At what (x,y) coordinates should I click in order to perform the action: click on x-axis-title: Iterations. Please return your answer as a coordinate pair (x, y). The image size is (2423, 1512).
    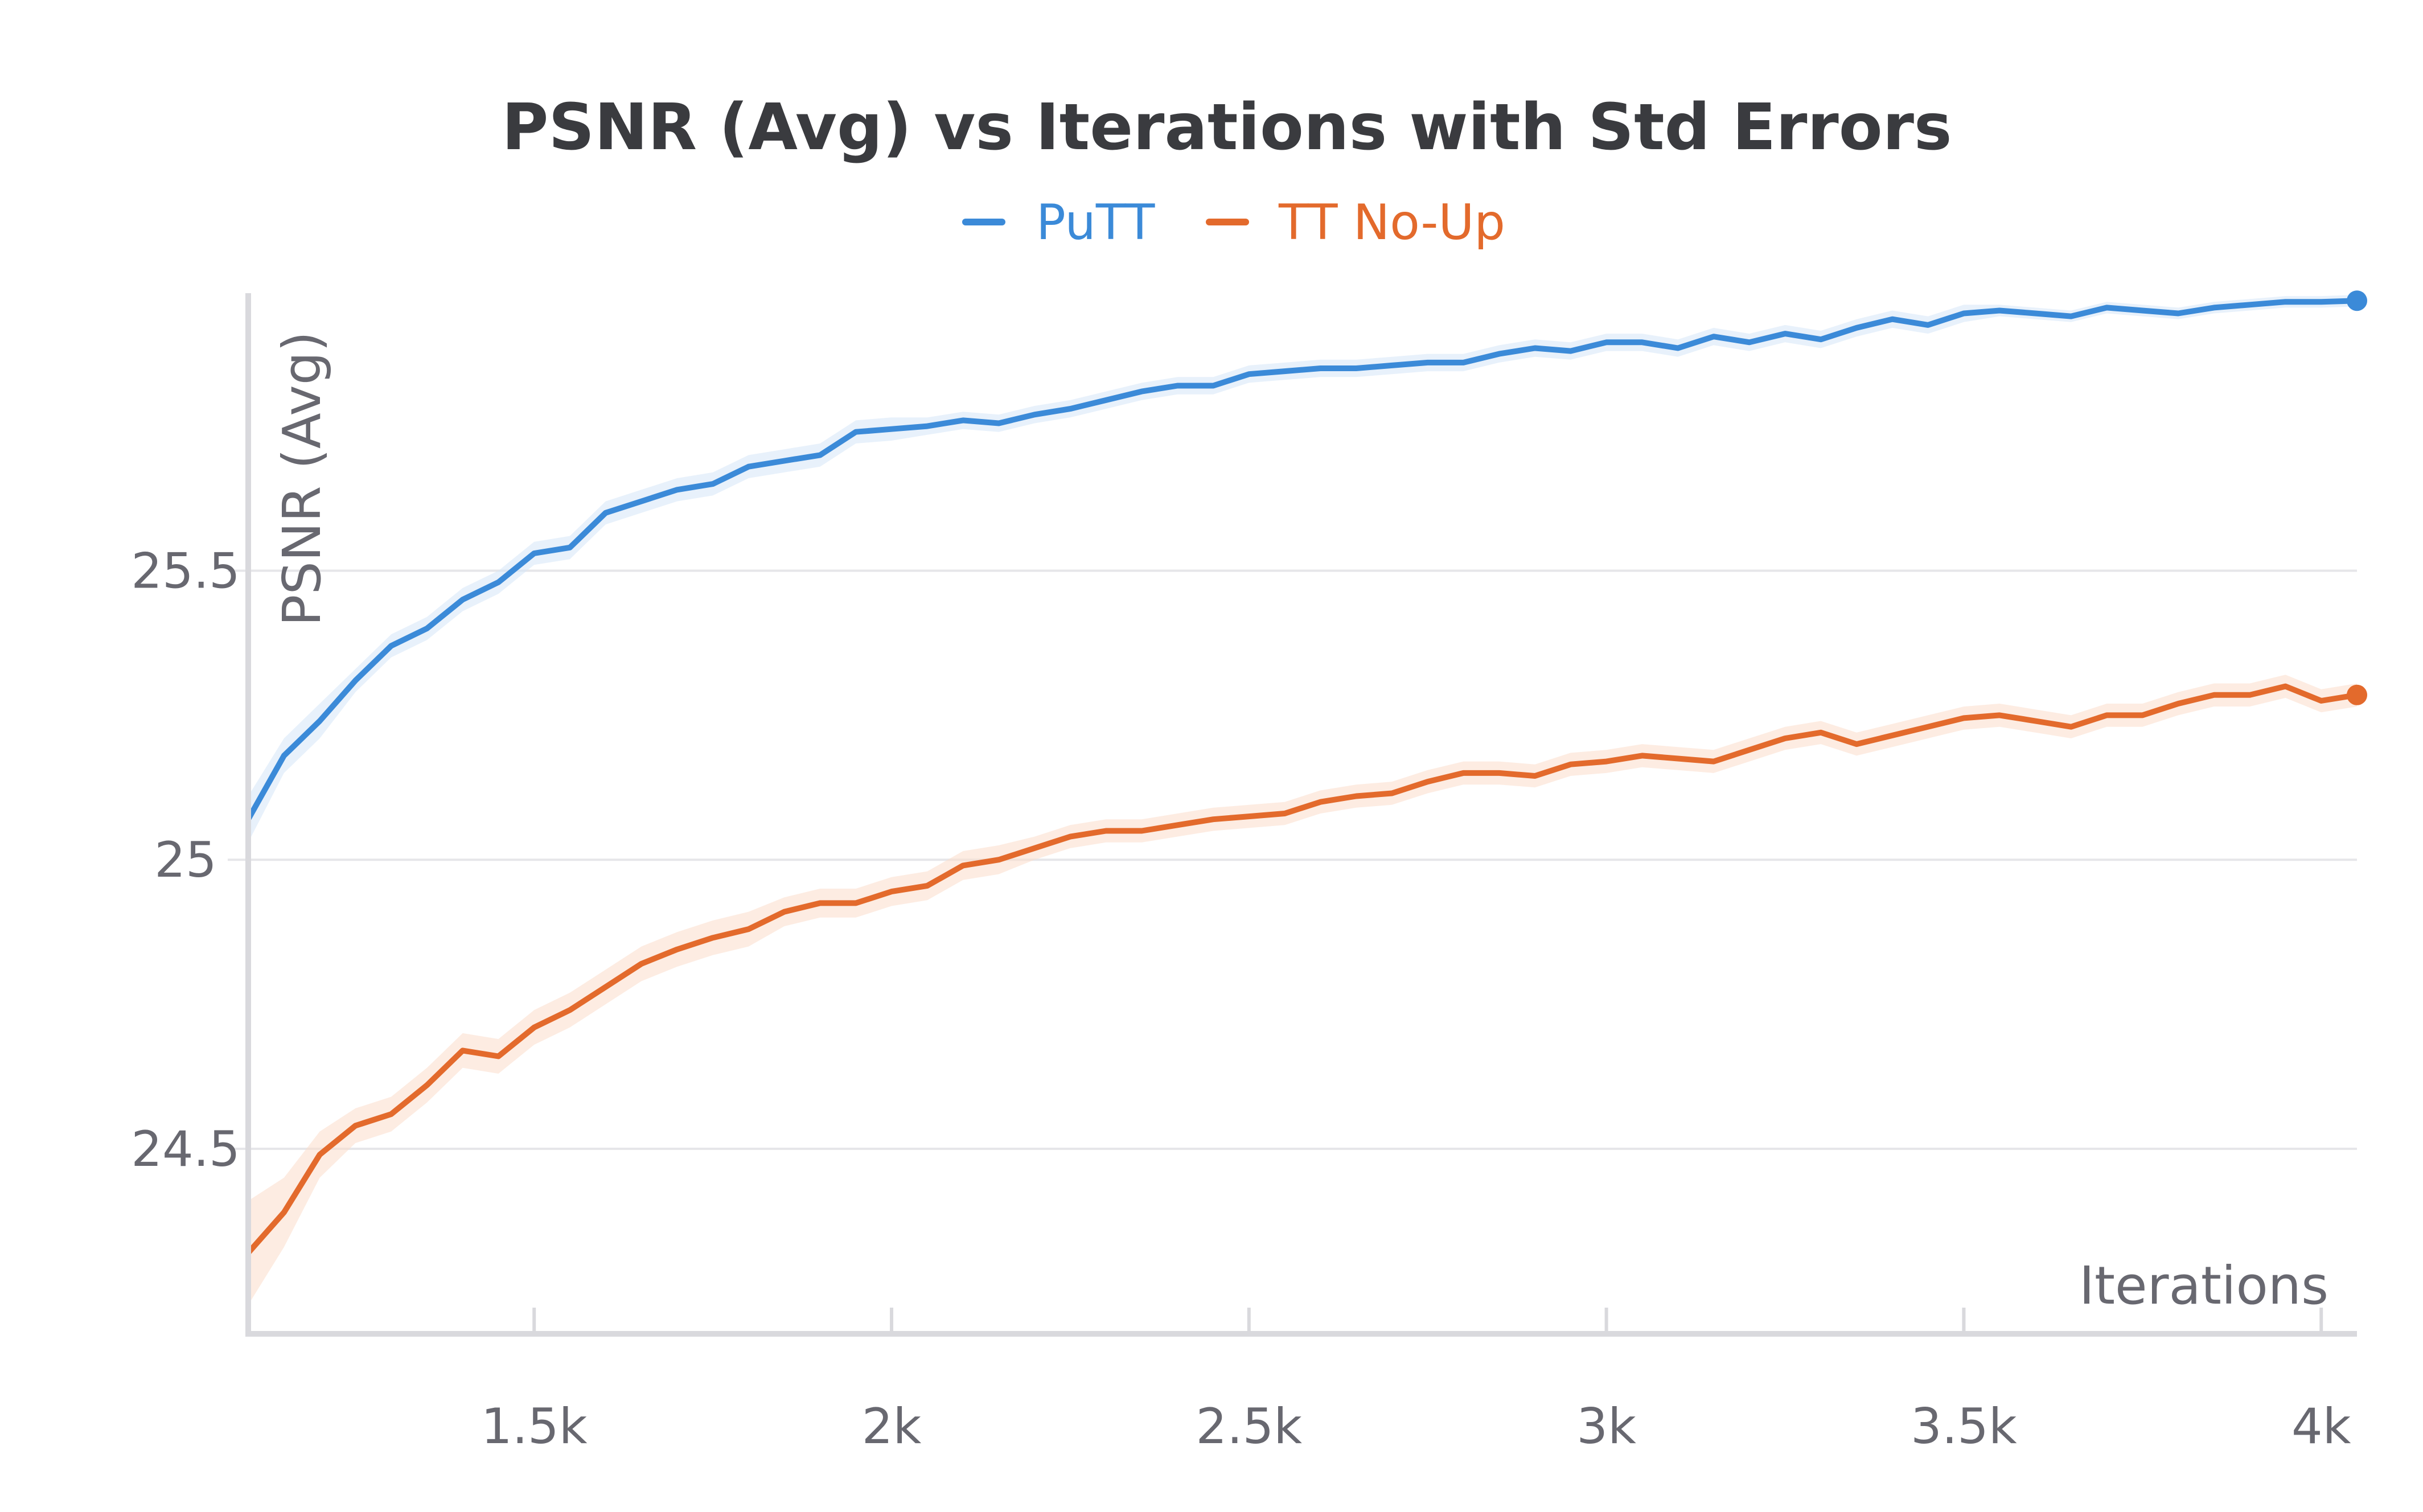
    Looking at the image, I should click on (2203, 1285).